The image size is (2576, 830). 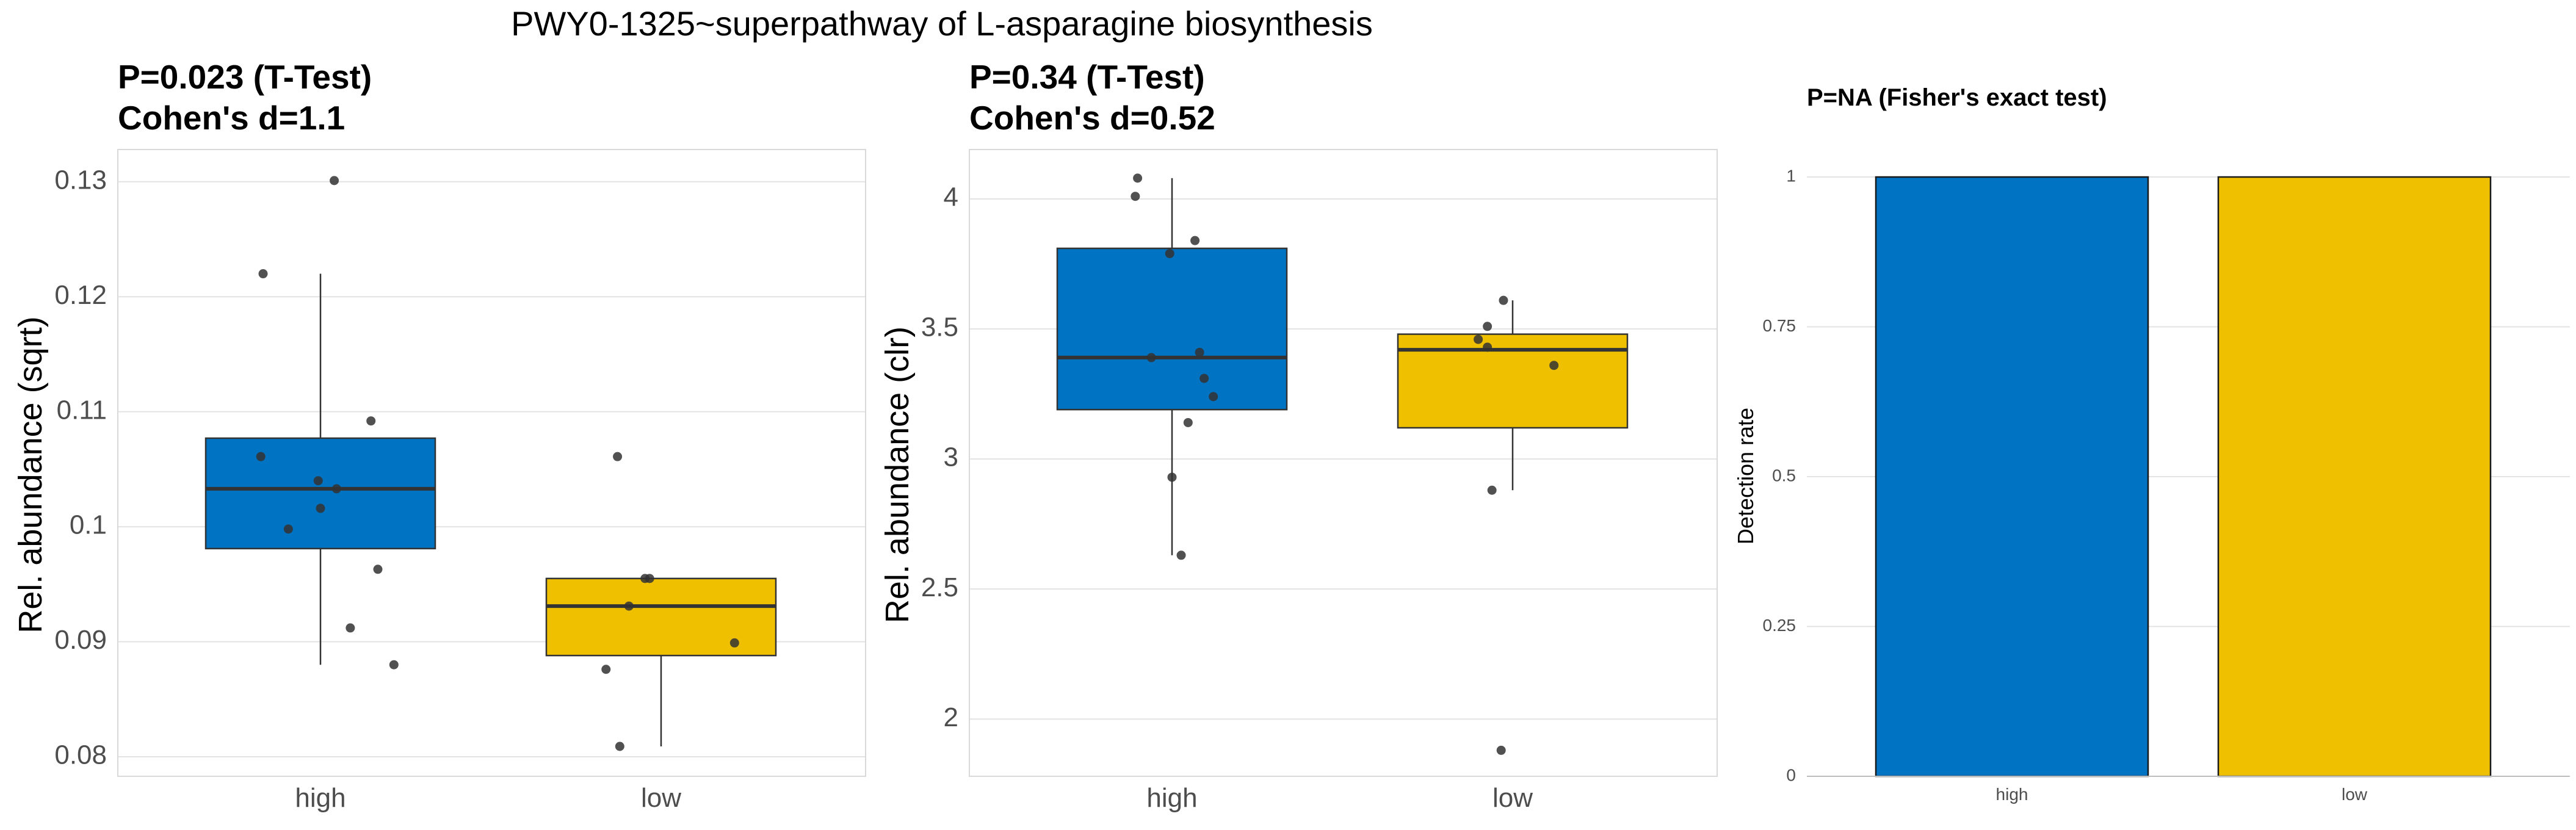 What do you see at coordinates (939, 587) in the screenshot?
I see `panel-clr-ytick-label: 2.5` at bounding box center [939, 587].